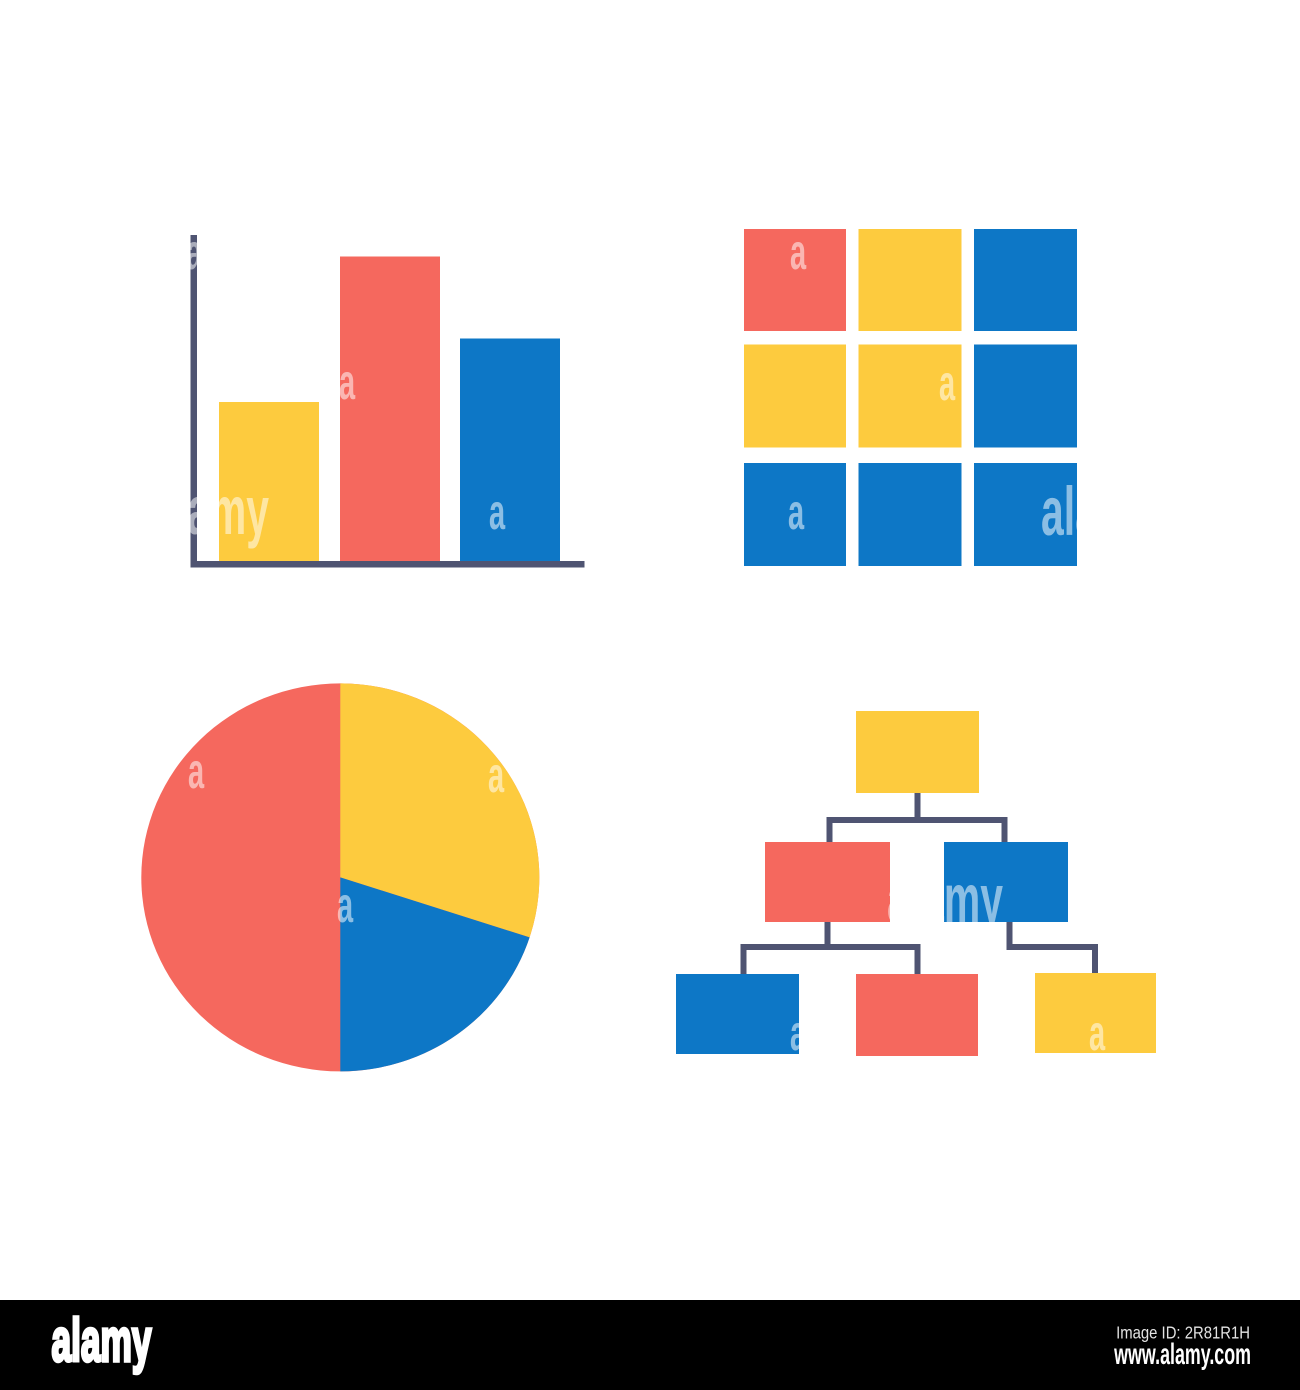  What do you see at coordinates (1182, 1355) in the screenshot?
I see `svg-text: www.alamy.com` at bounding box center [1182, 1355].